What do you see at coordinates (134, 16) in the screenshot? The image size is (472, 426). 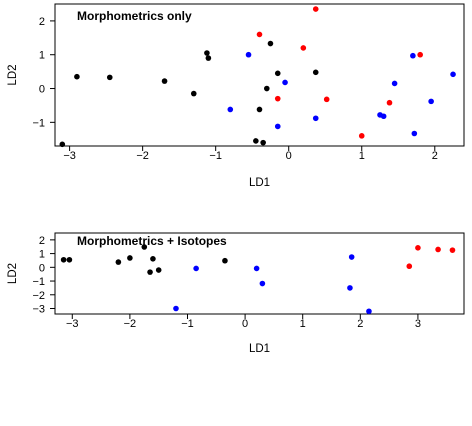 I see `chart-title: Morphometrics only` at bounding box center [134, 16].